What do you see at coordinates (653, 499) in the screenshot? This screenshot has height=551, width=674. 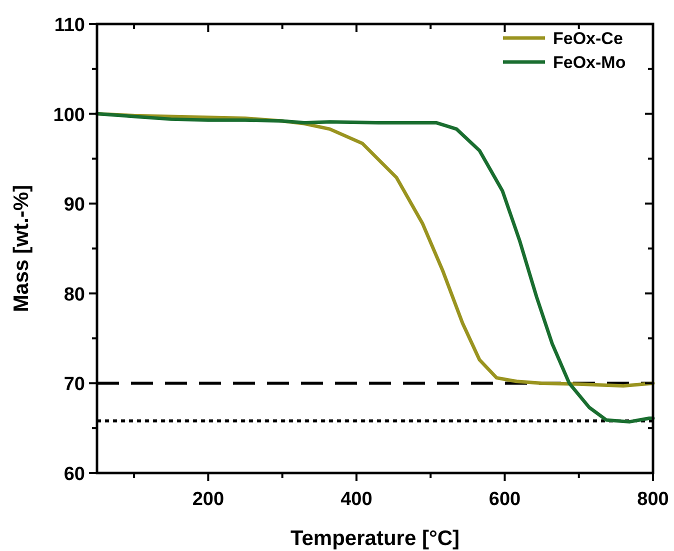 I see `x-tick-label: 800` at bounding box center [653, 499].